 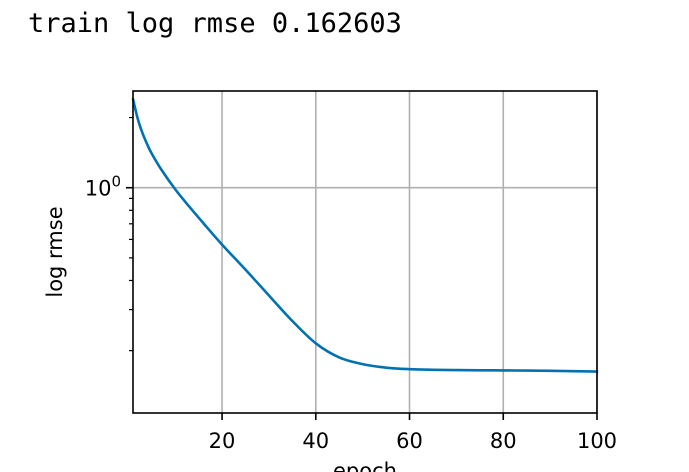 What do you see at coordinates (503, 441) in the screenshot?
I see `x-tick-label: 80` at bounding box center [503, 441].